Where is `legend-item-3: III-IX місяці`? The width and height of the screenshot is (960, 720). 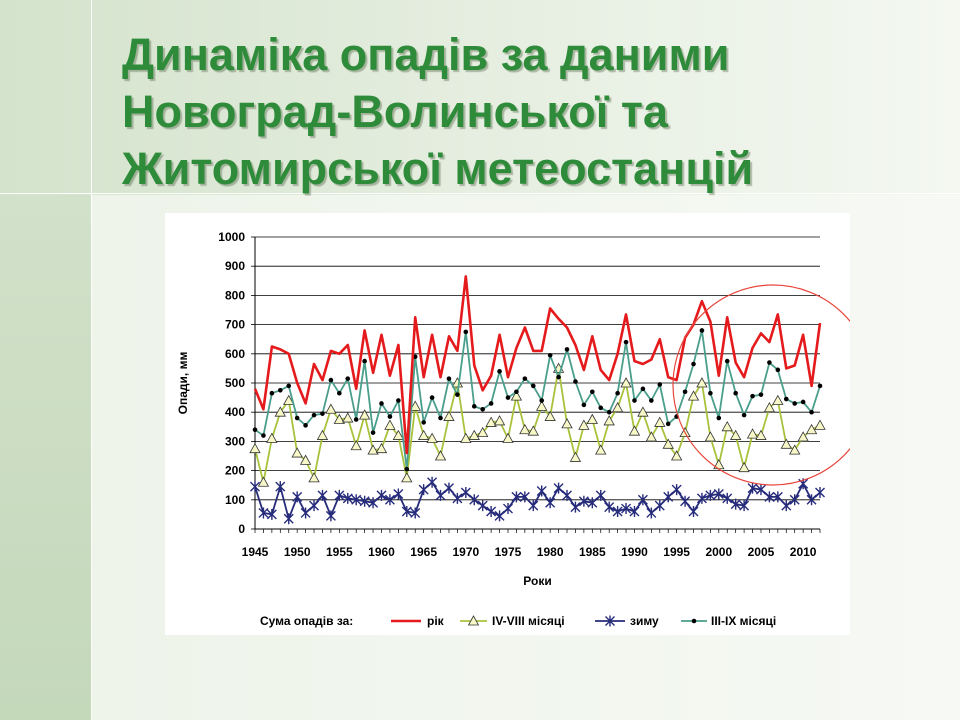 legend-item-3: III-IX місяці is located at coordinates (728, 621).